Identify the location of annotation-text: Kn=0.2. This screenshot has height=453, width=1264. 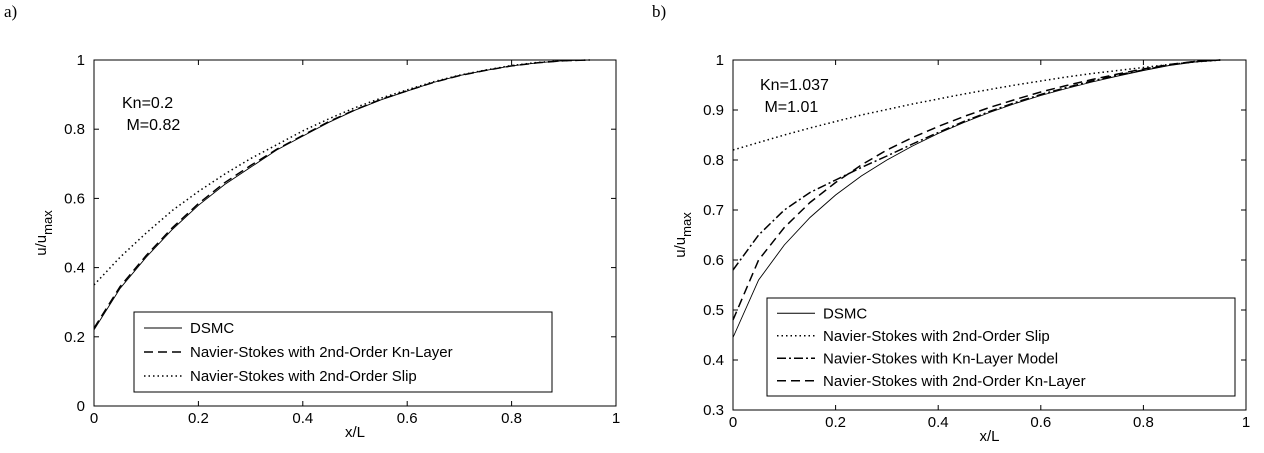
(147, 103).